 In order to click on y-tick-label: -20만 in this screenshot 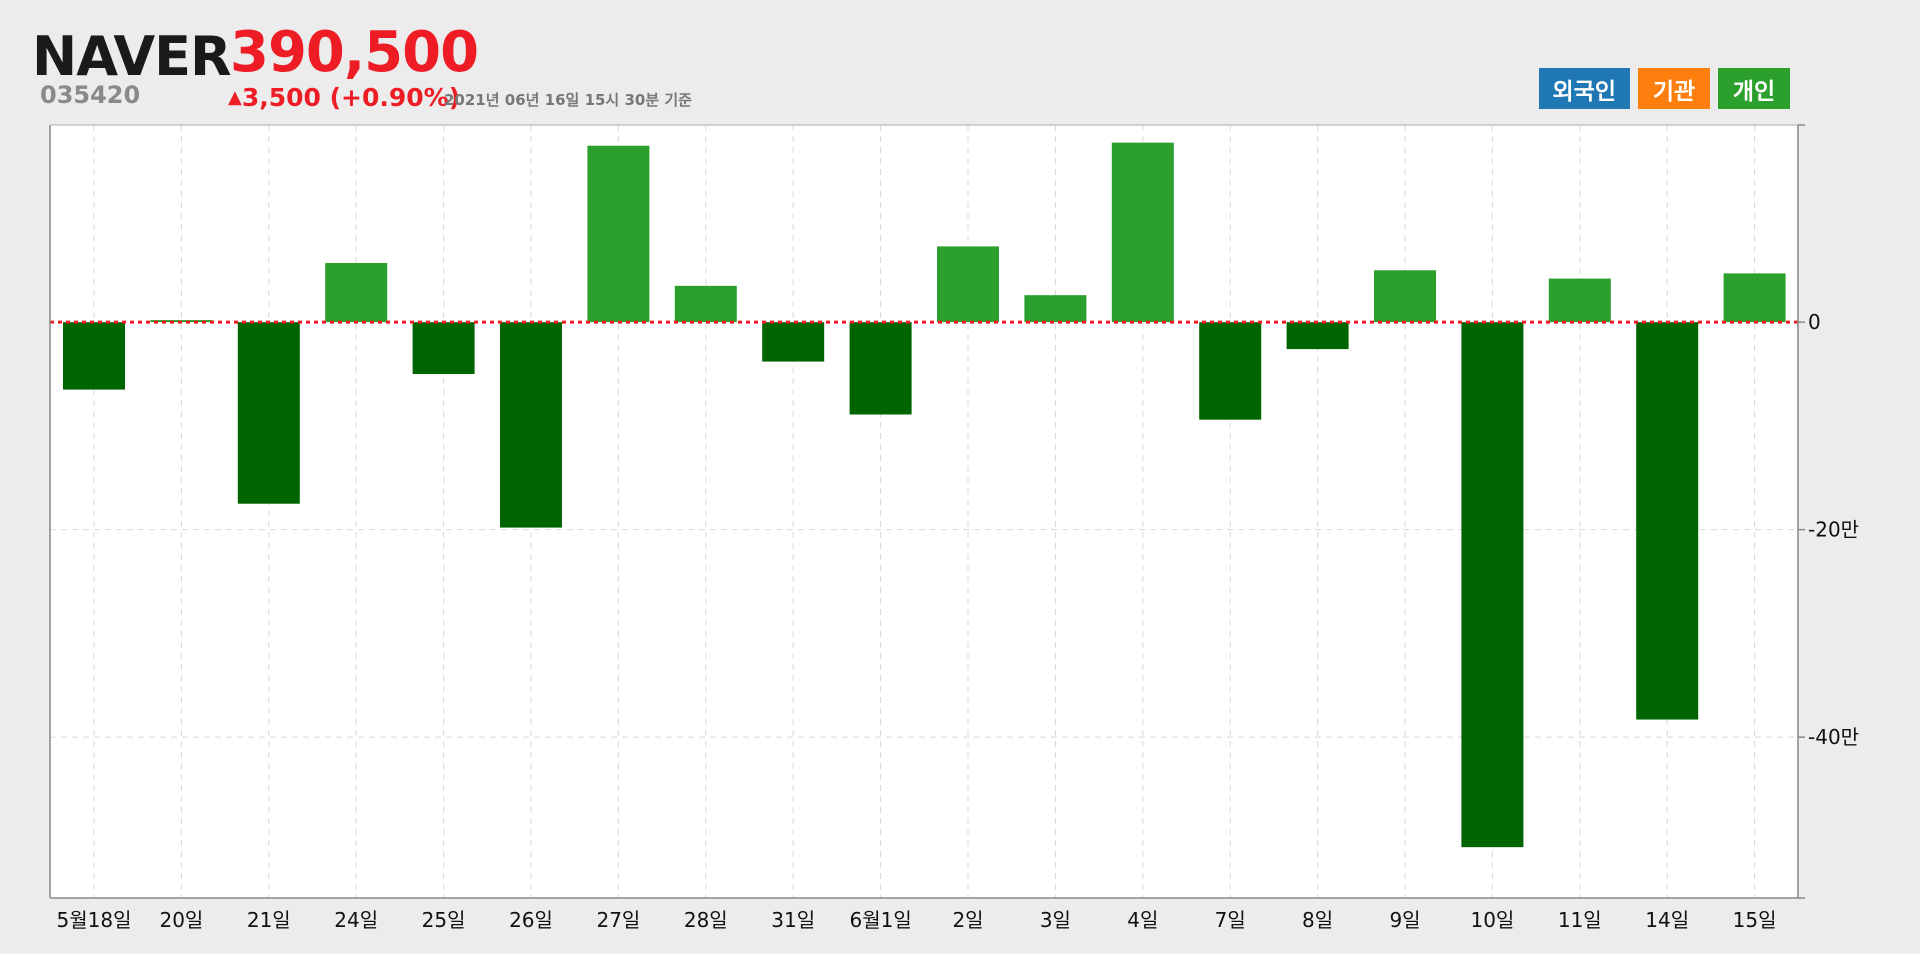, I will do `click(1833, 530)`.